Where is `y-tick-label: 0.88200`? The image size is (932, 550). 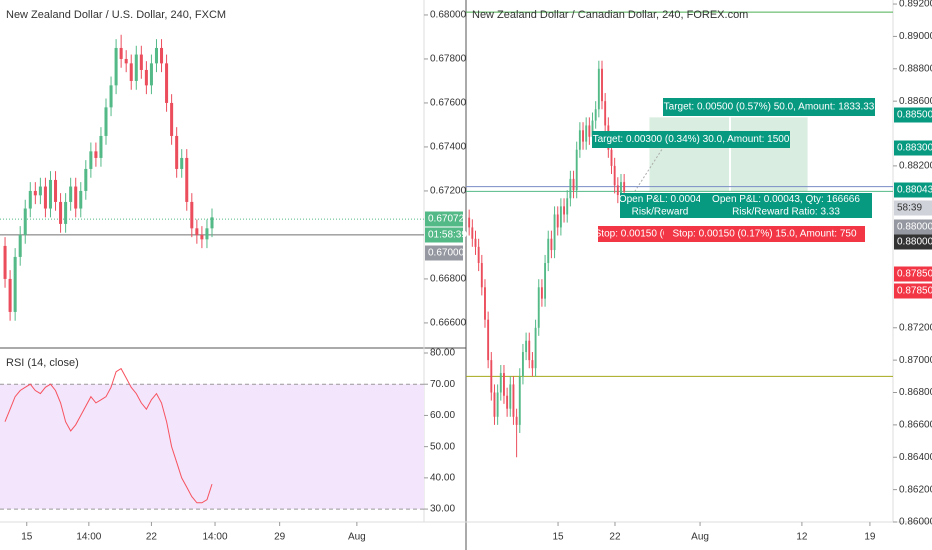 y-tick-label: 0.88200 is located at coordinates (915, 166).